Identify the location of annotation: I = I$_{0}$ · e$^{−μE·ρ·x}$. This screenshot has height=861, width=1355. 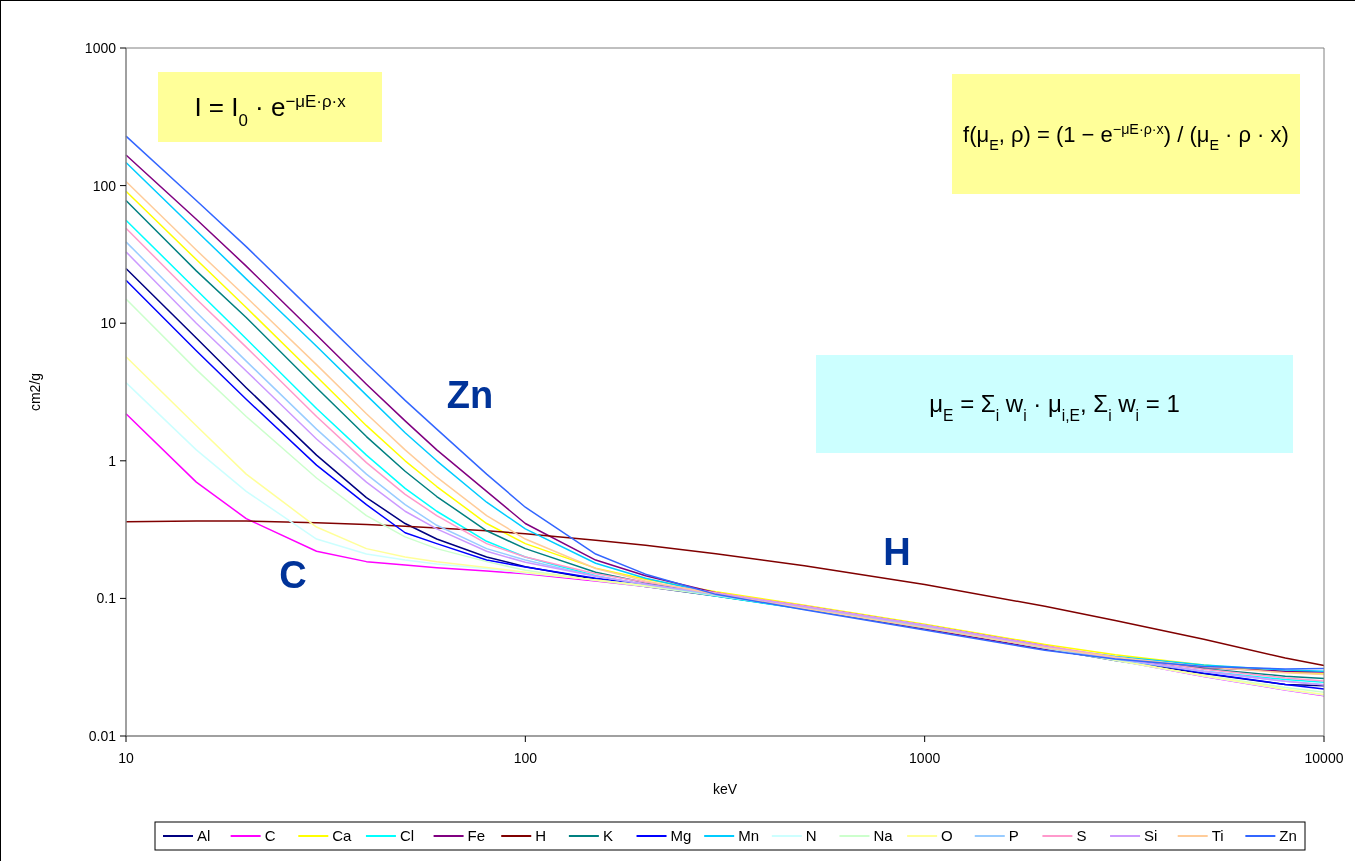
(270, 110).